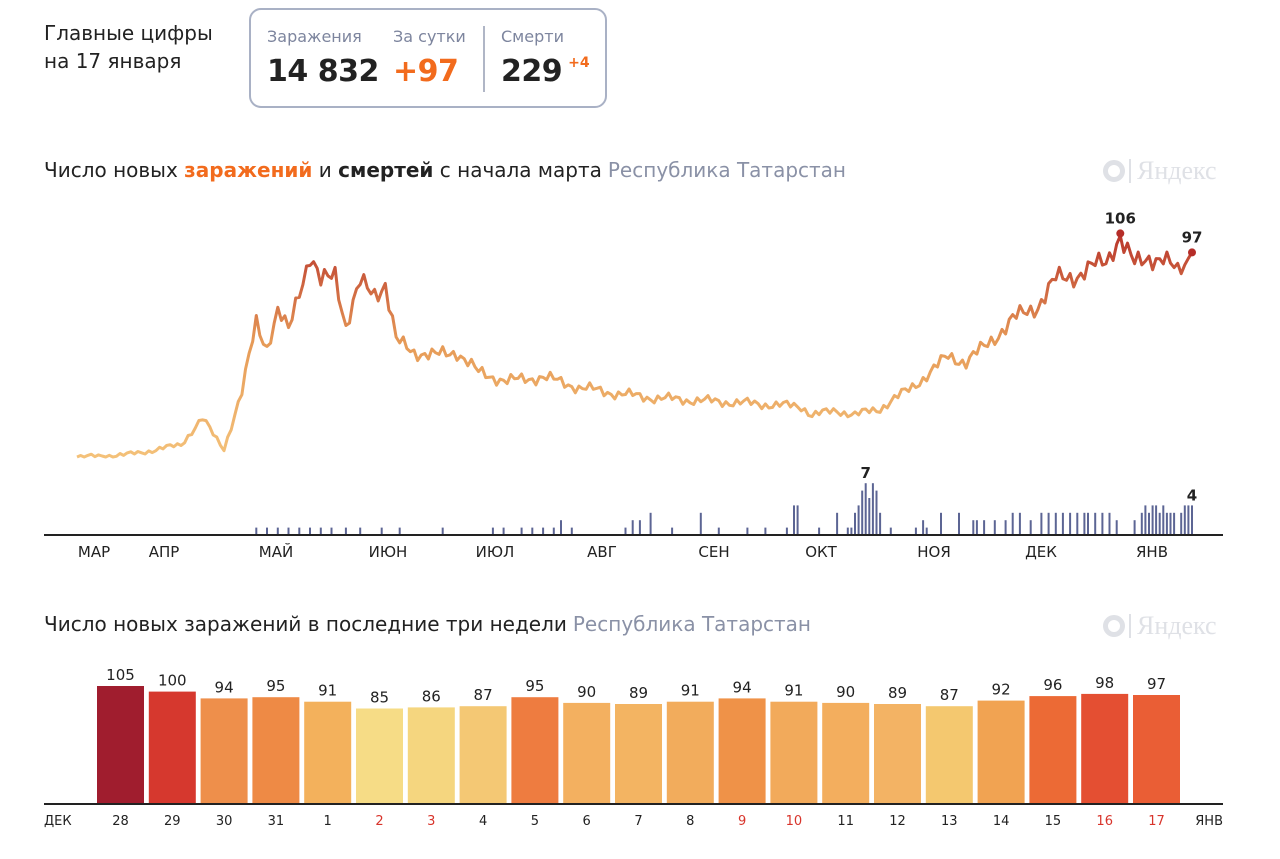 Image resolution: width=1280 pixels, height=859 pixels. I want to click on bar-value-label: 89, so click(638, 693).